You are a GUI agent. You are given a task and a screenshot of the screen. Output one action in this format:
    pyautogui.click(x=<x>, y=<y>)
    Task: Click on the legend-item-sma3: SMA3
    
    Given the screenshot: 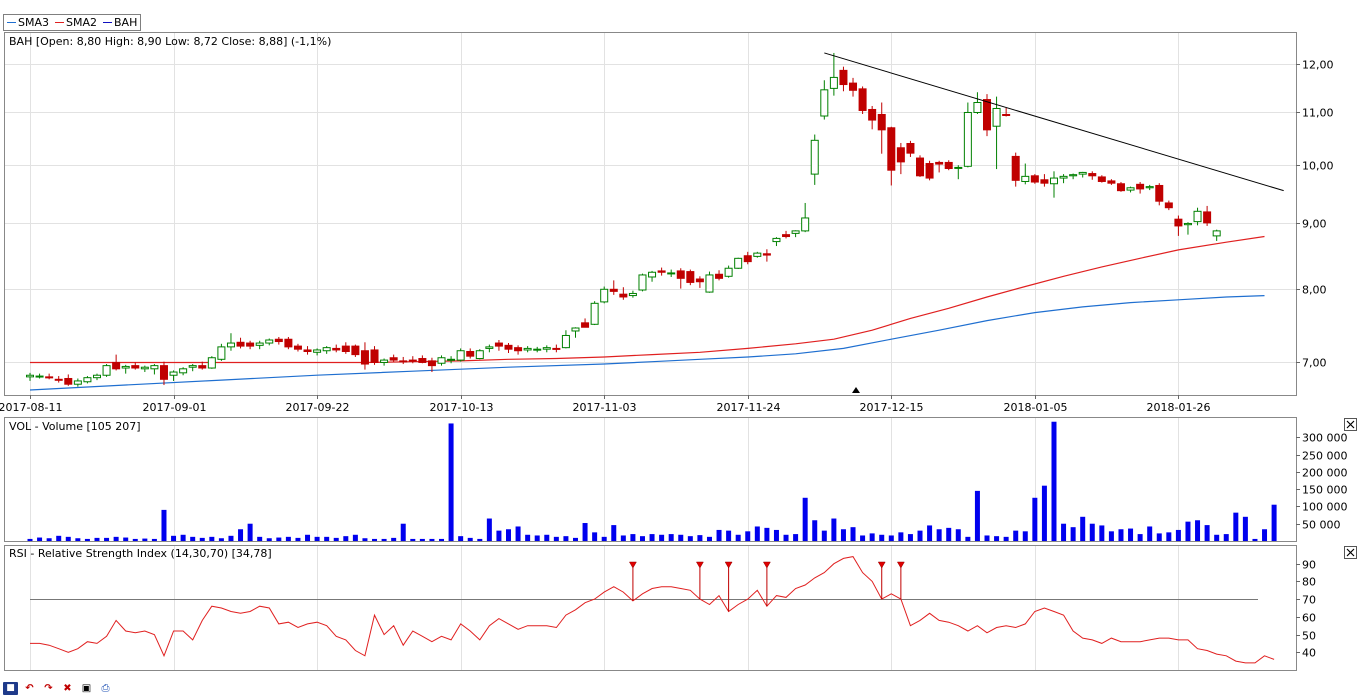 What is the action you would take?
    pyautogui.click(x=28, y=22)
    